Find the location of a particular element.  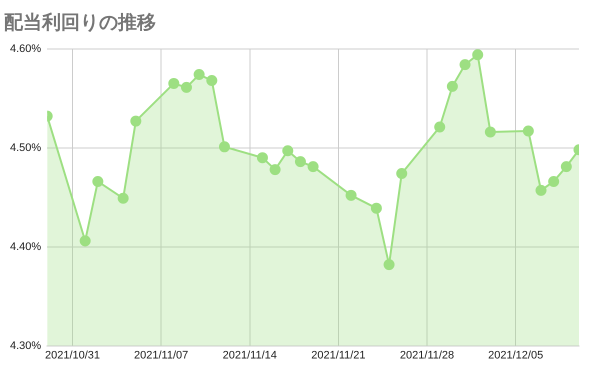

chart-title: 配当利回りの推移 is located at coordinates (80, 22).